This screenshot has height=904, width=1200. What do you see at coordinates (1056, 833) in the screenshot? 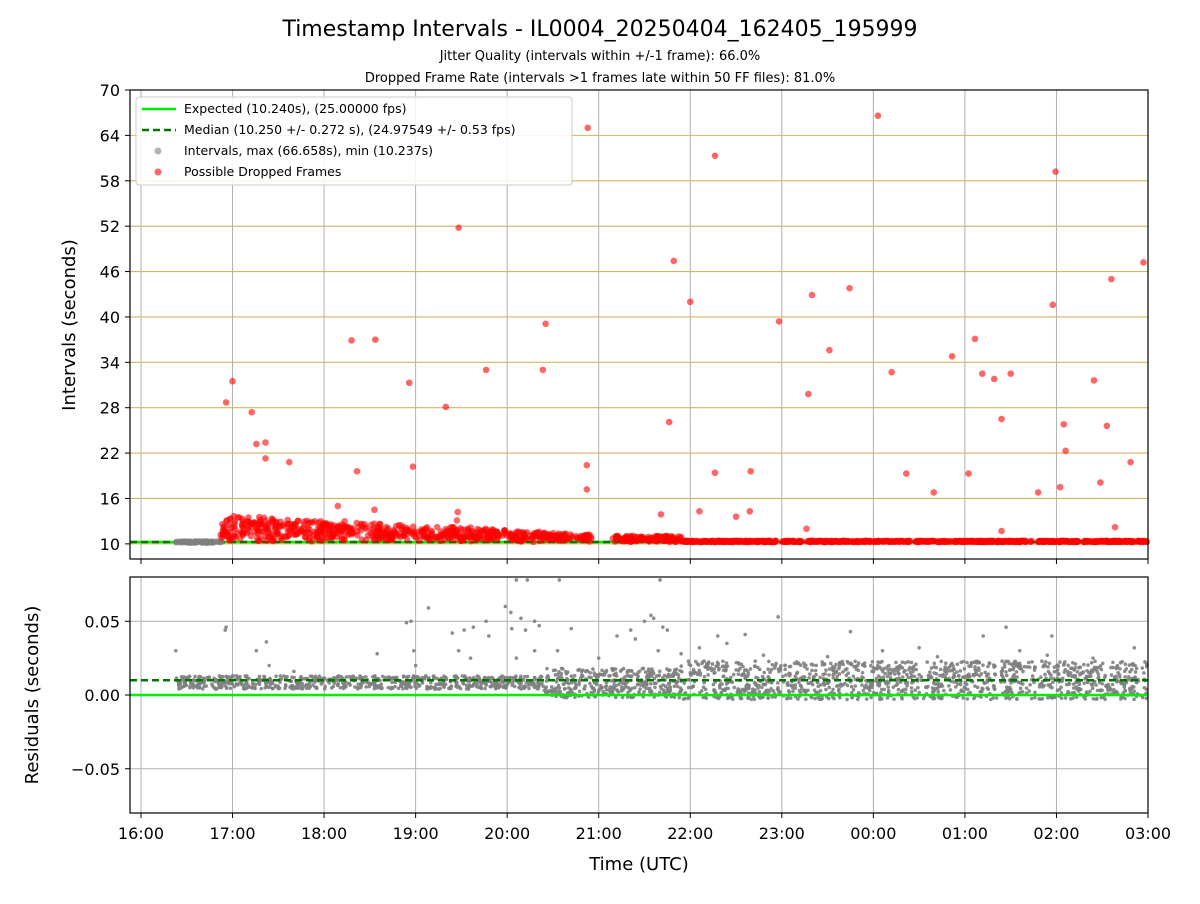
I see `x-tick-label-10: 02:00` at bounding box center [1056, 833].